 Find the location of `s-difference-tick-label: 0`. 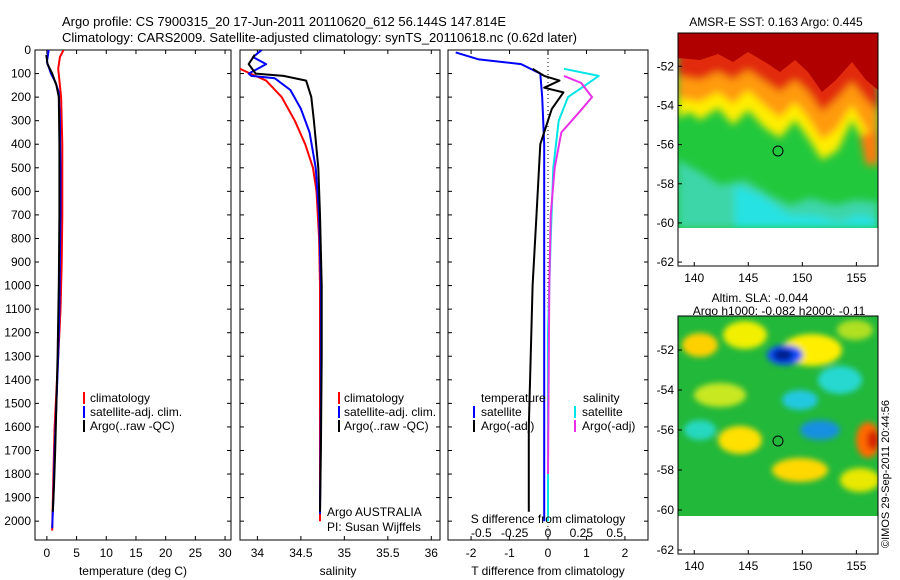

s-difference-tick-label: 0 is located at coordinates (548, 533).